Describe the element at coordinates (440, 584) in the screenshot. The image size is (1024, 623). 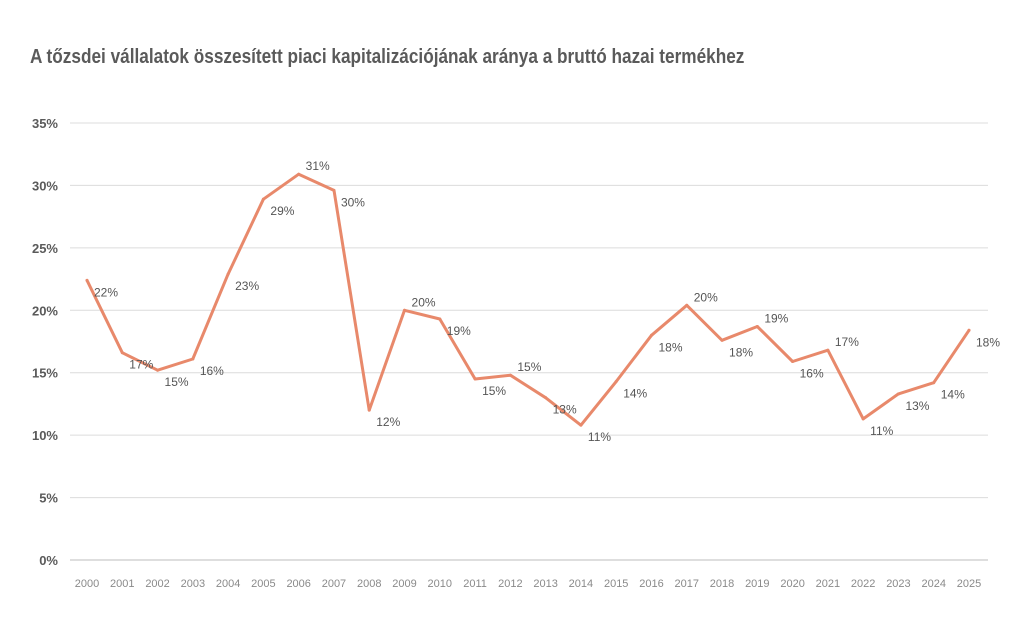
I see `x-tick-label: 2010` at that location.